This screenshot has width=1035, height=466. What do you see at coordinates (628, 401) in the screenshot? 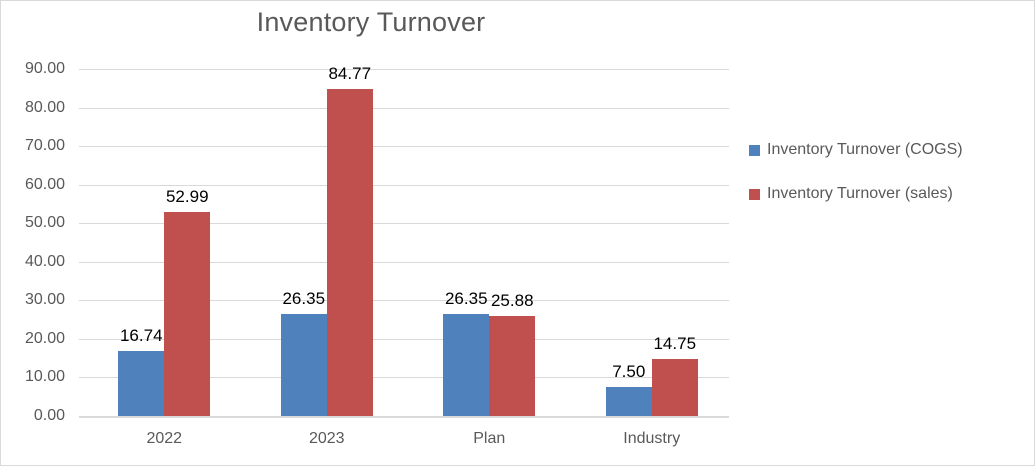
I see `bar-series-0-Industry` at bounding box center [628, 401].